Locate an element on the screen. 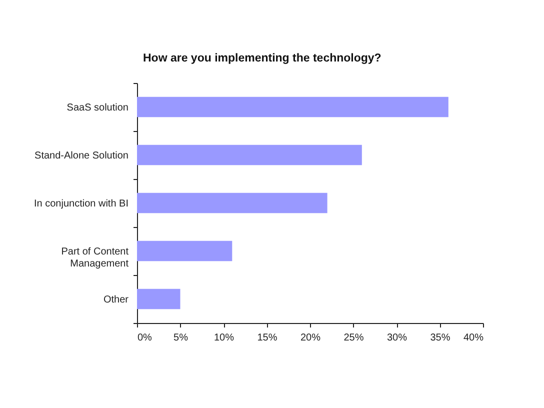 This screenshot has height=408, width=544. x-tick-label: 15% is located at coordinates (267, 338).